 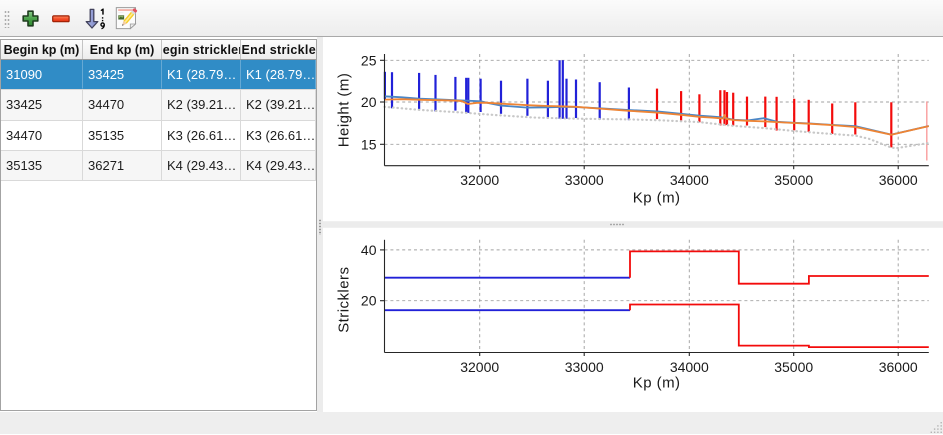 What do you see at coordinates (369, 250) in the screenshot?
I see `svg-text: 40` at bounding box center [369, 250].